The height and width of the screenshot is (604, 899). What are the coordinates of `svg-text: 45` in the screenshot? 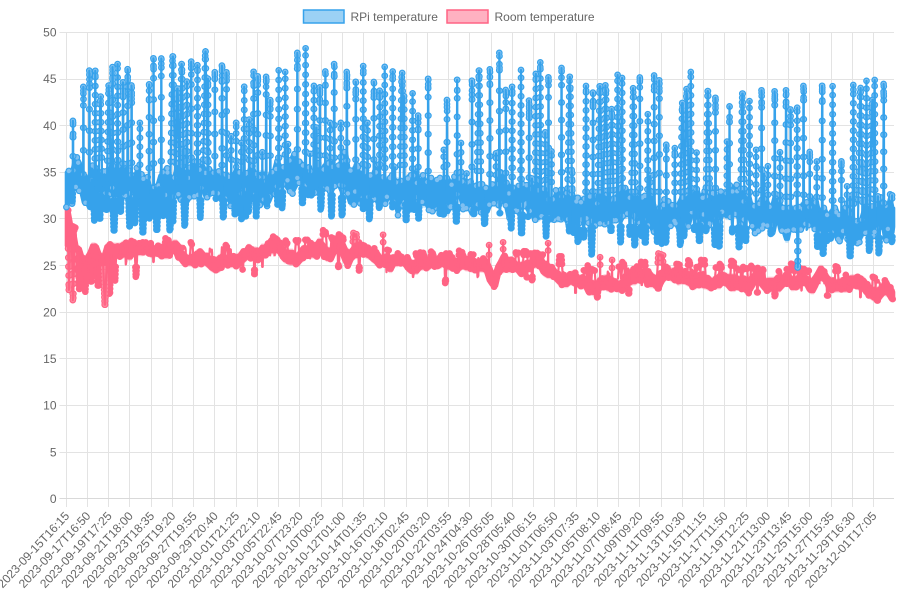 It's located at (50, 79).